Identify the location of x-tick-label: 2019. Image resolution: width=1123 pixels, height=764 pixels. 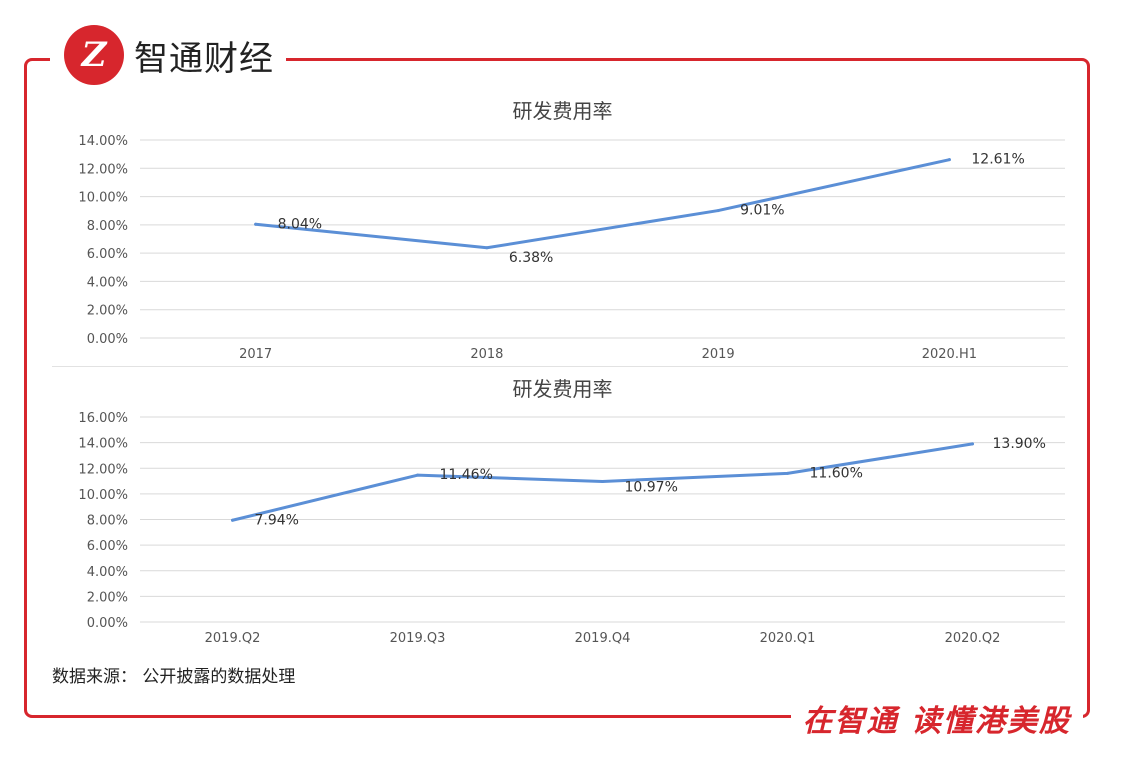
(718, 354).